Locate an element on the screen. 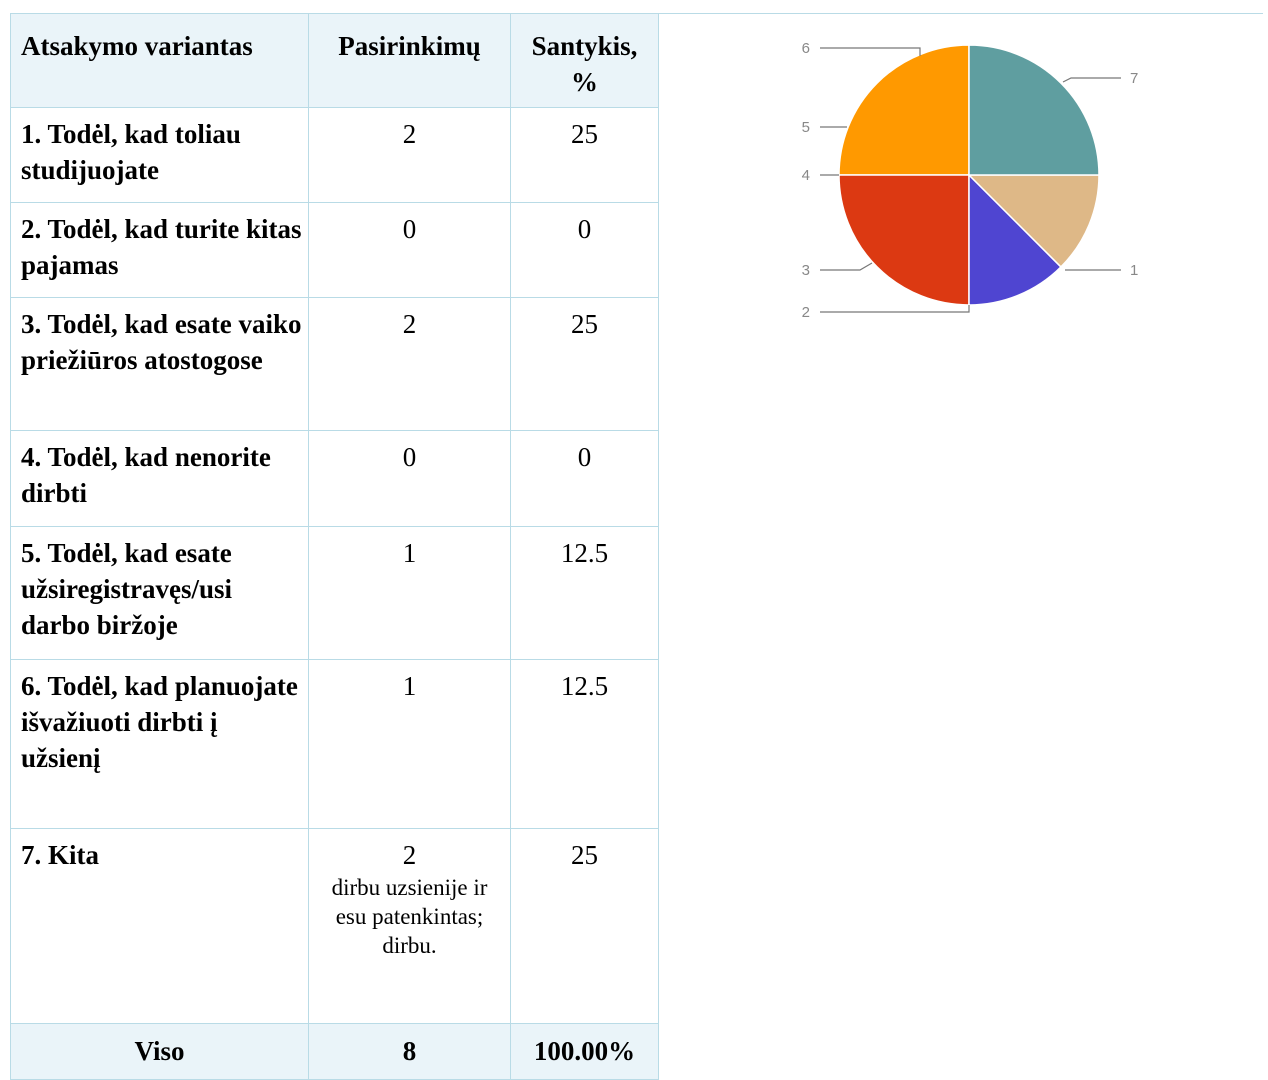  count-value: 2 is located at coordinates (409, 855).